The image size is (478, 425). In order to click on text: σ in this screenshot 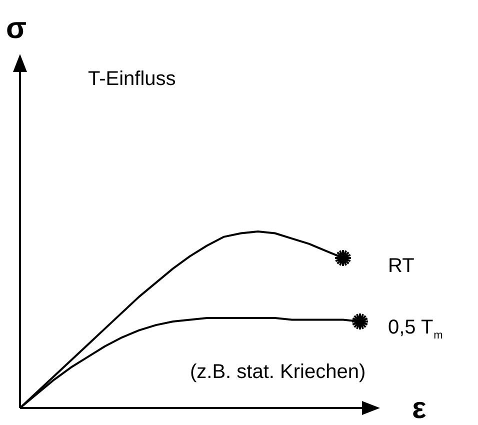, I will do `click(16, 28)`.